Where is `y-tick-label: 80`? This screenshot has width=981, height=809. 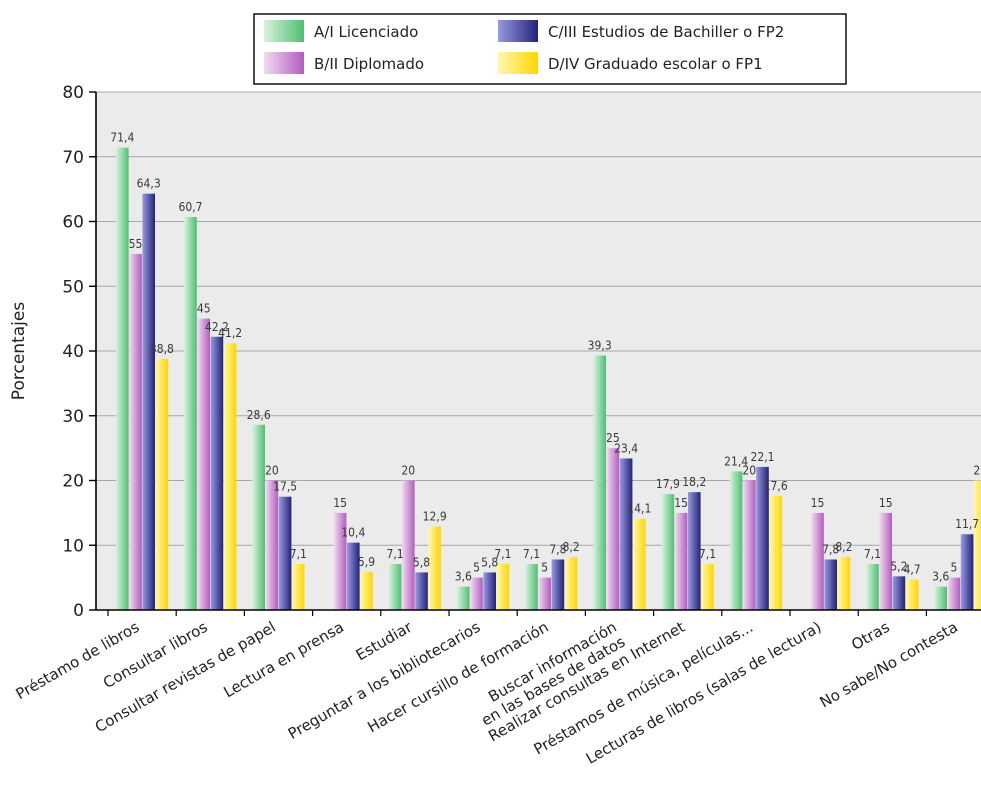
y-tick-label: 80 is located at coordinates (73, 93).